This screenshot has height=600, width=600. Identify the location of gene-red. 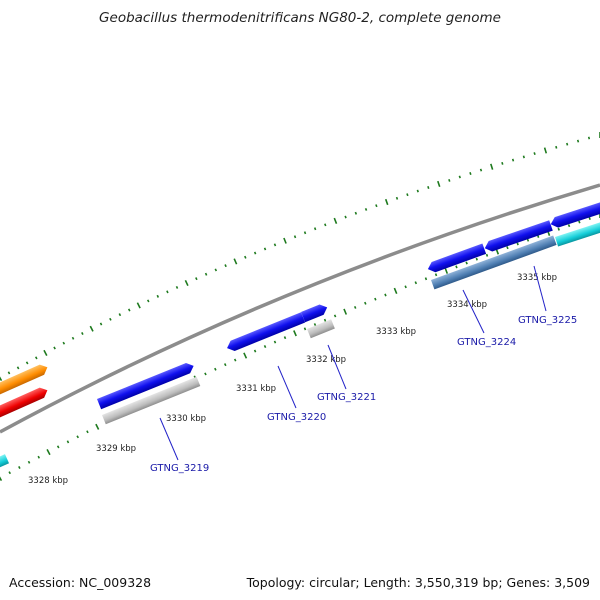
(25, 402).